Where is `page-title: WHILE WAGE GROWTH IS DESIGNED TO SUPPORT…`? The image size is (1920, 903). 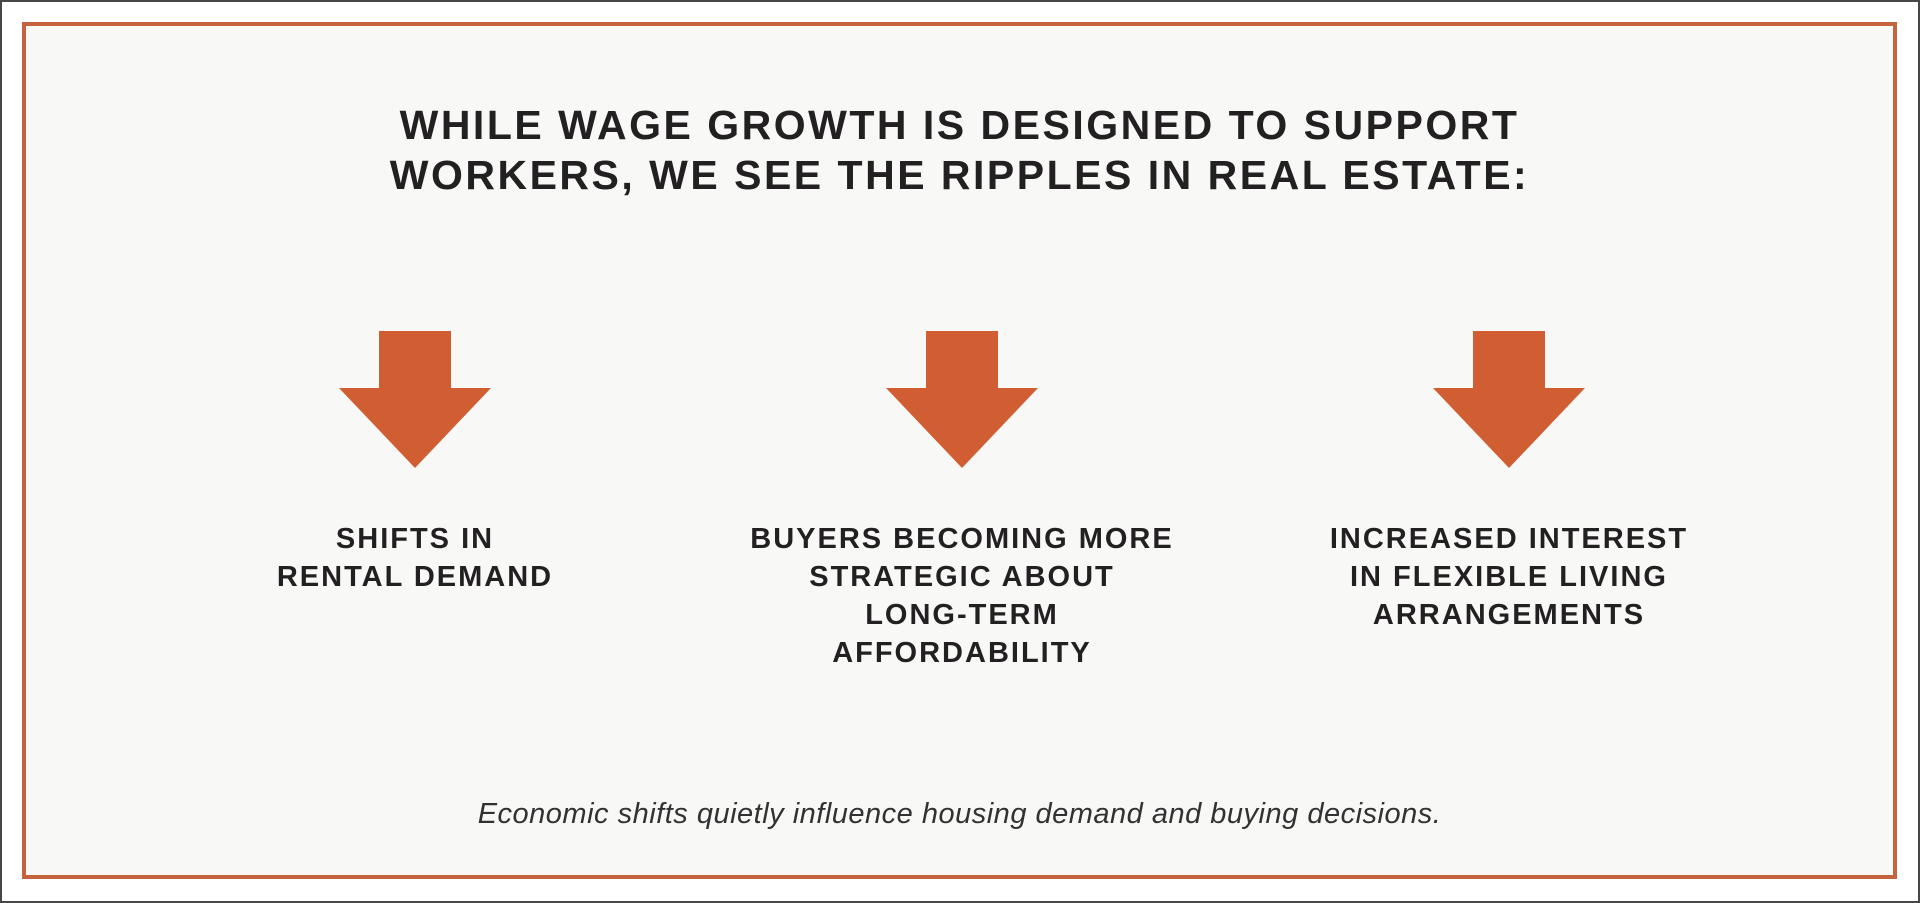
page-title: WHILE WAGE GROWTH IS DESIGNED TO SUPPORT… is located at coordinates (959, 150).